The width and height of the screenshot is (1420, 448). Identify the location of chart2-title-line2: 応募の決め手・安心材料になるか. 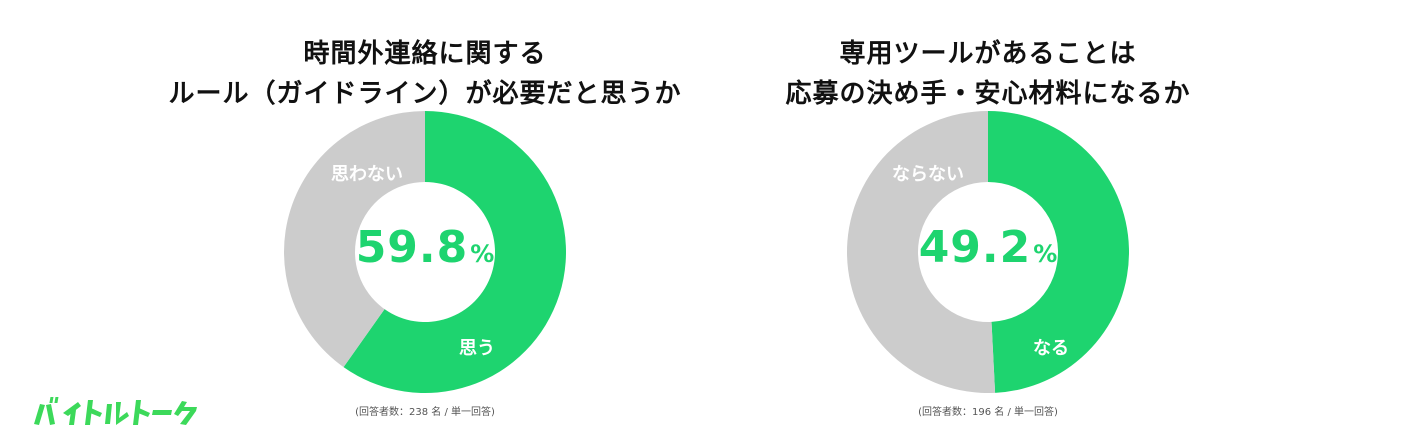
(988, 94).